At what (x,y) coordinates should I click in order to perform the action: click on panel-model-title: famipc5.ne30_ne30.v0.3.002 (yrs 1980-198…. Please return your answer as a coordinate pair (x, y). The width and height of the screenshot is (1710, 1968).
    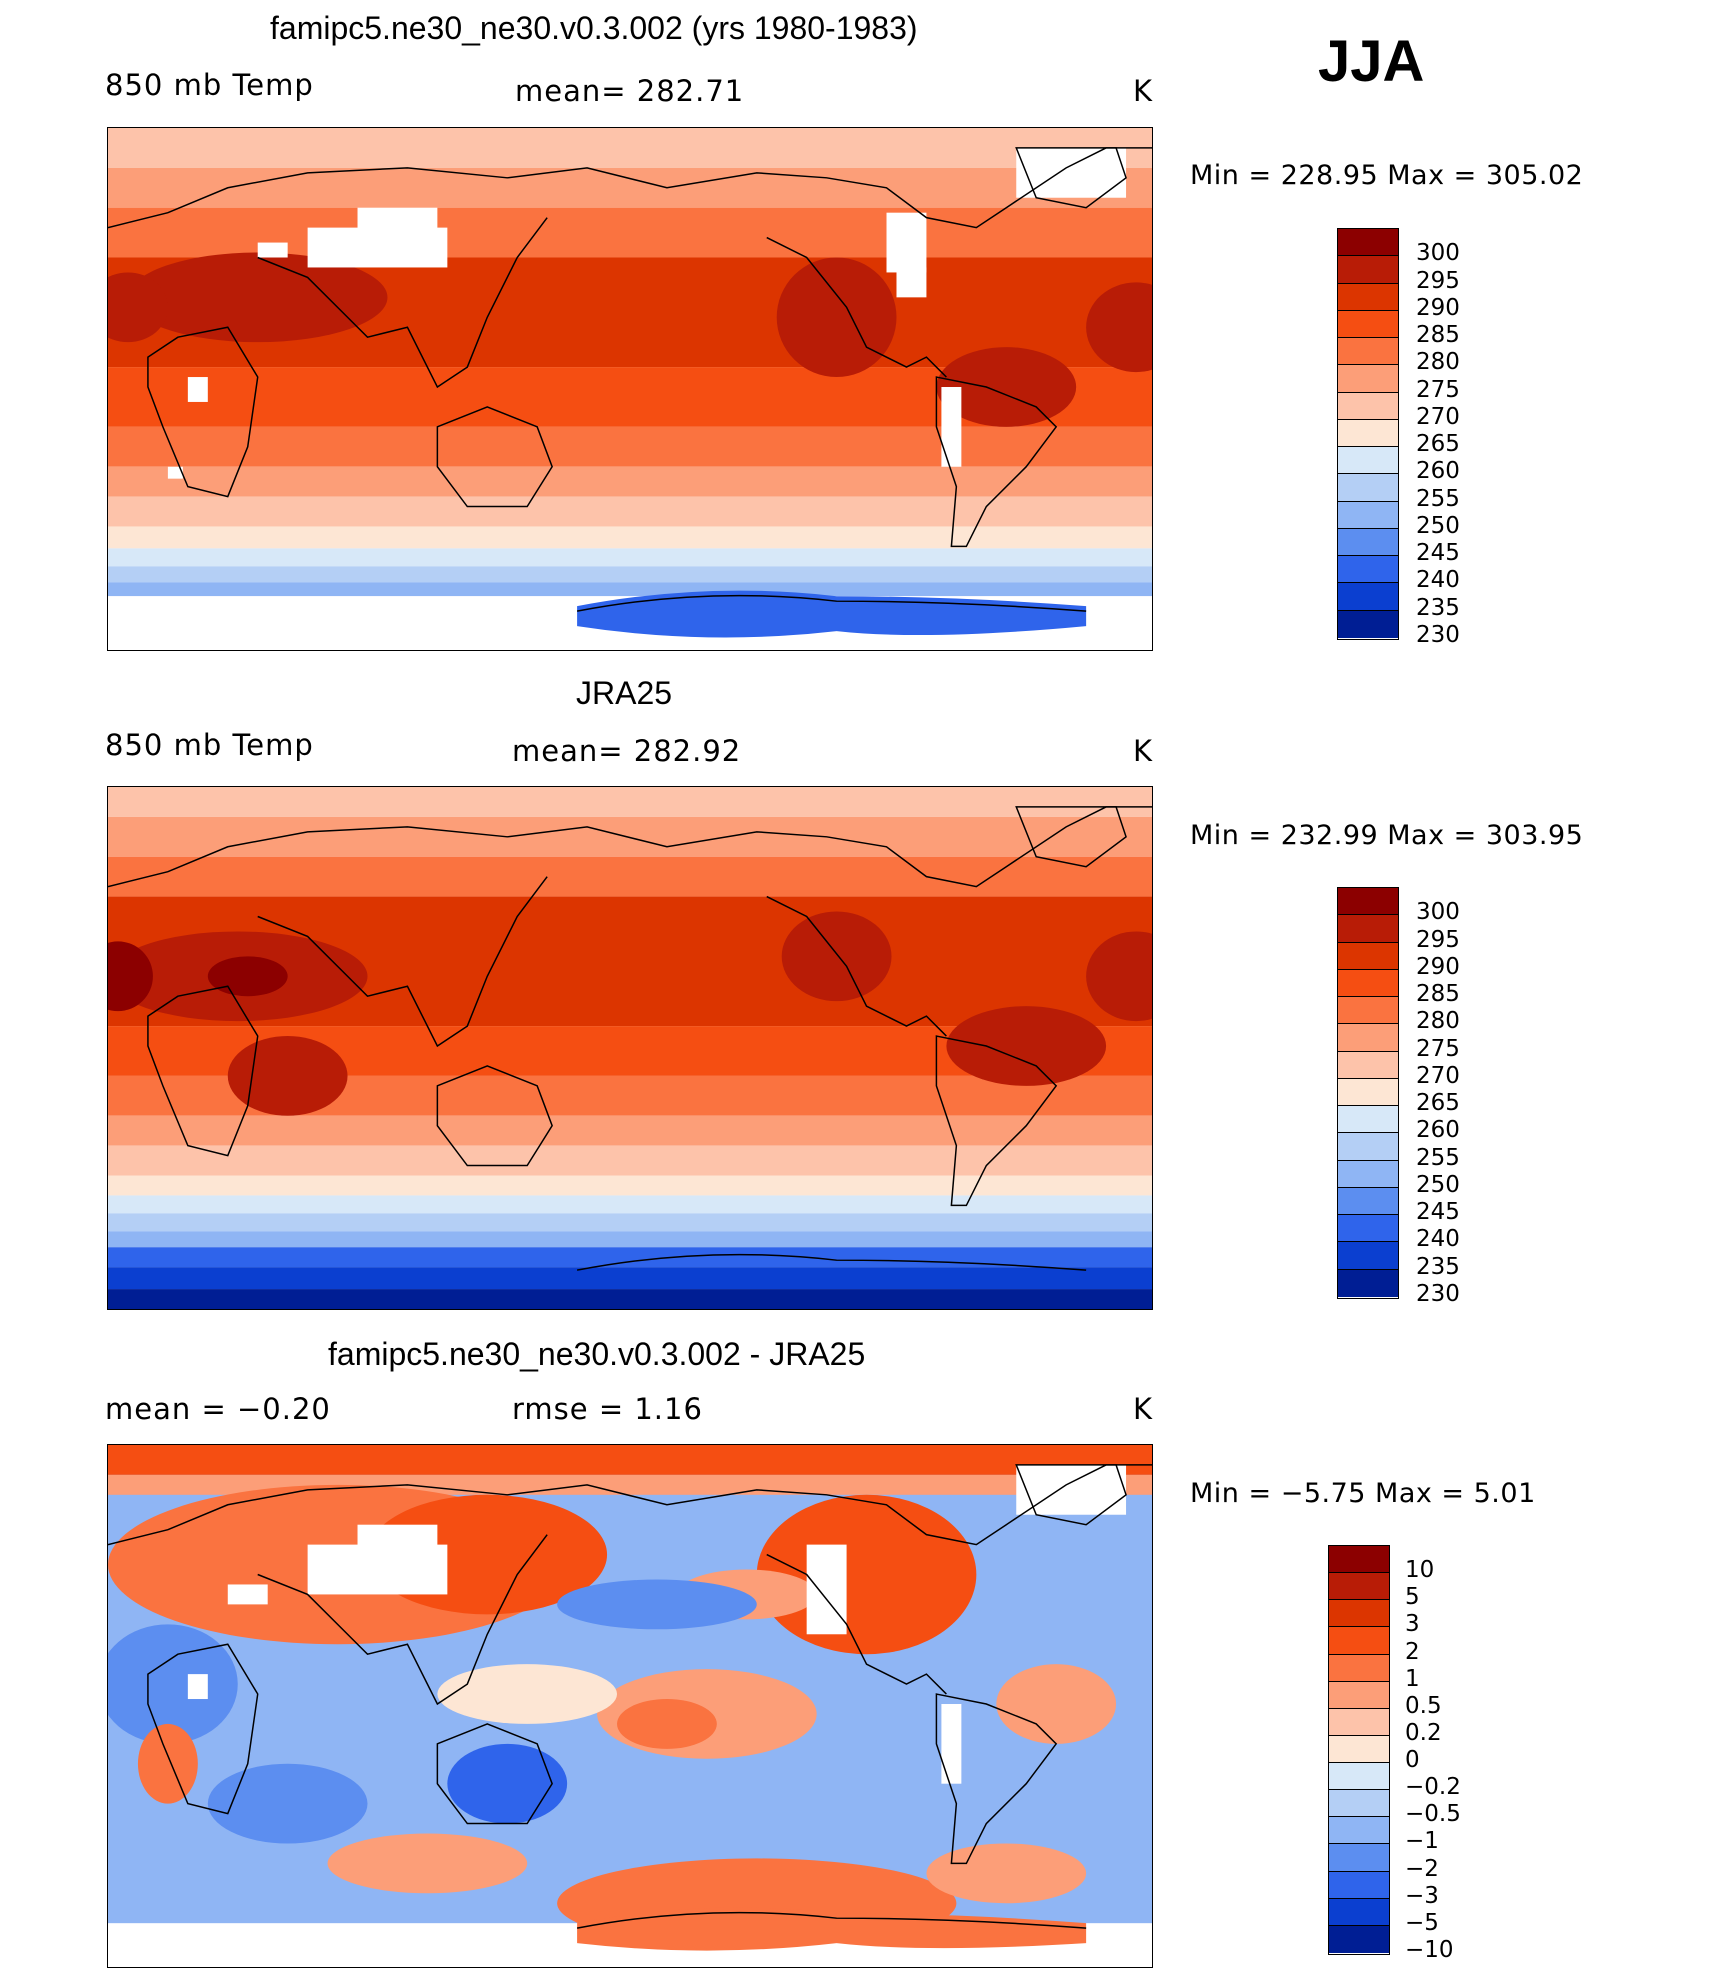
    Looking at the image, I should click on (594, 28).